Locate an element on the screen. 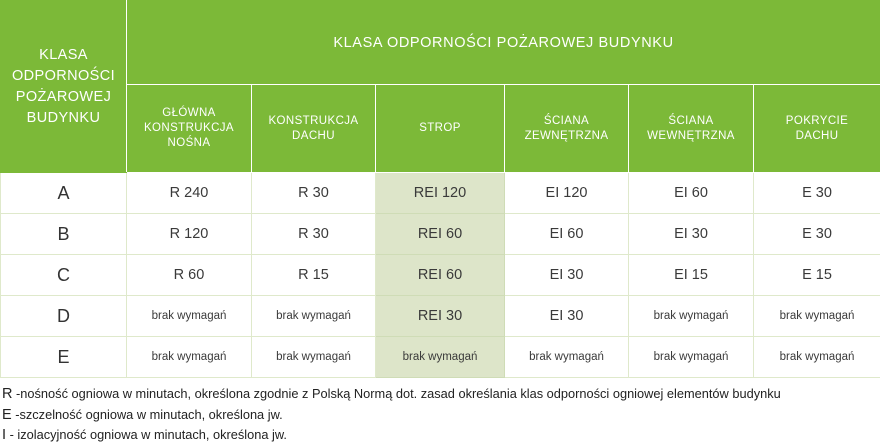 The image size is (880, 446). cell-sciana-zewnetrzna: brak wymagań is located at coordinates (567, 357).